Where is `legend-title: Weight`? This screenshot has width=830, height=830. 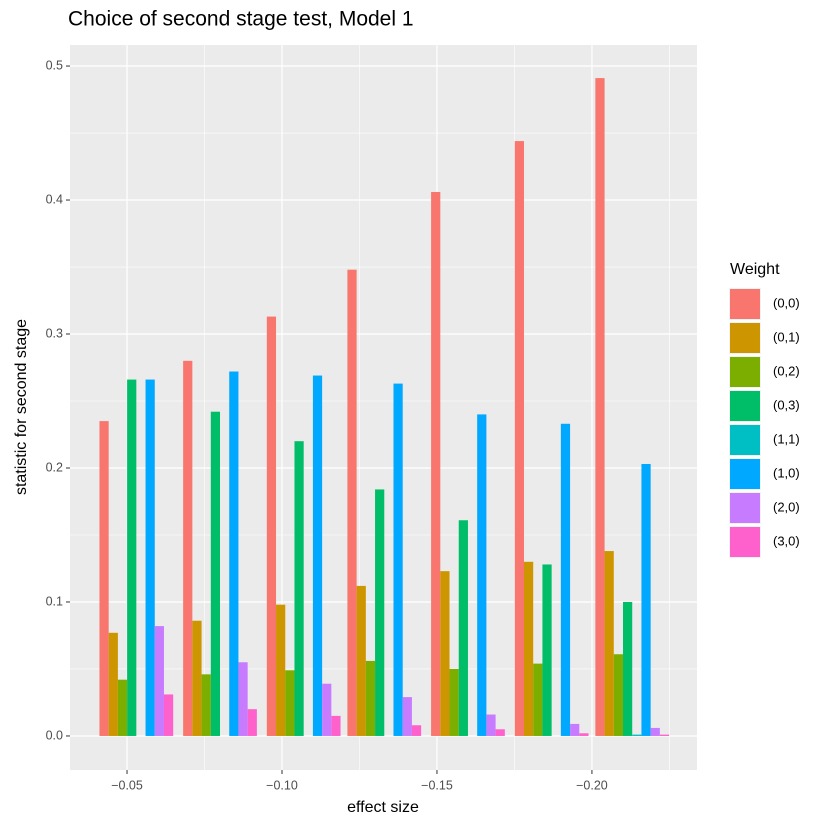 legend-title: Weight is located at coordinates (755, 269).